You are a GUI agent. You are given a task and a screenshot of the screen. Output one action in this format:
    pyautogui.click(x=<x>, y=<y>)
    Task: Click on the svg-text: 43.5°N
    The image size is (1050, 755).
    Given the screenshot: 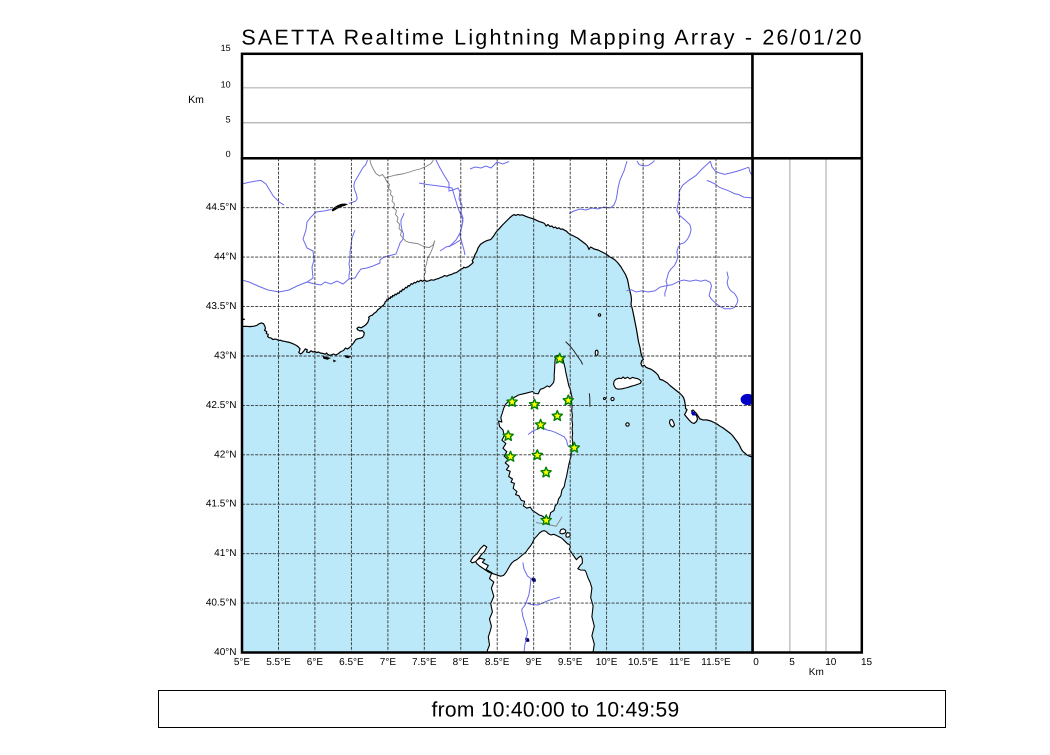 What is the action you would take?
    pyautogui.click(x=221, y=306)
    